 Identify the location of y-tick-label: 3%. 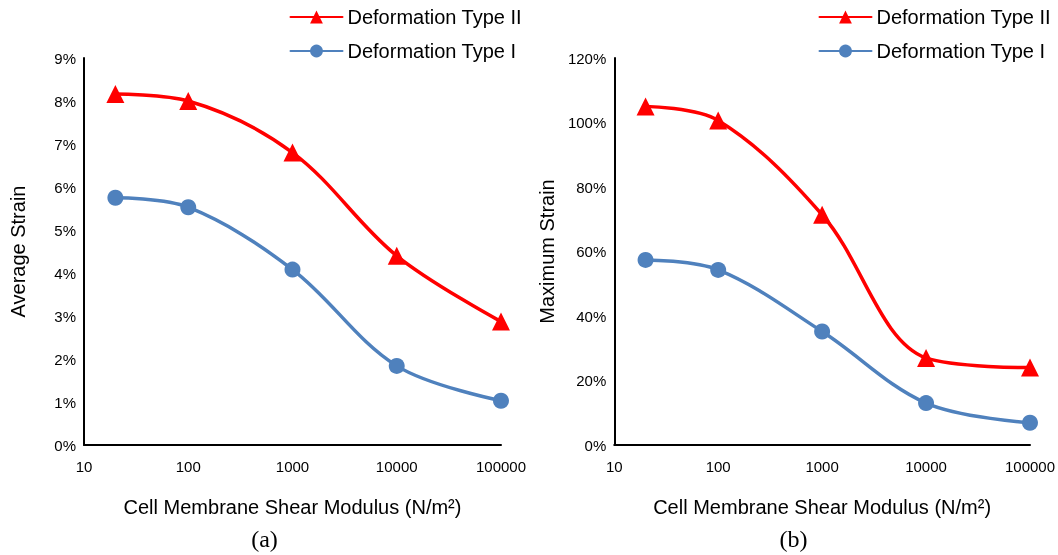
(65, 316).